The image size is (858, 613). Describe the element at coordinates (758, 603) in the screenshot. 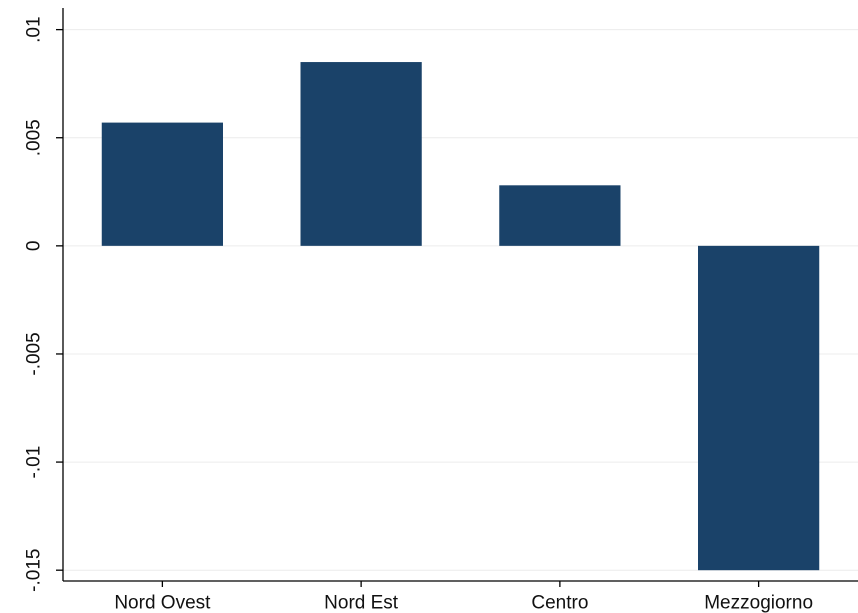

I see `x-tick-label: Mezzogiorno` at that location.